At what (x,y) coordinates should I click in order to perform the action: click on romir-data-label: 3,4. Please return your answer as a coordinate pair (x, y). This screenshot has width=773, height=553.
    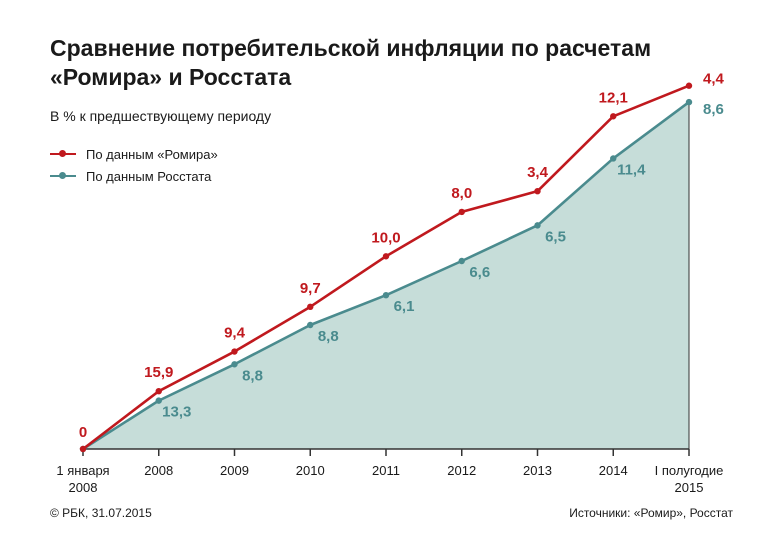
    Looking at the image, I should click on (538, 172).